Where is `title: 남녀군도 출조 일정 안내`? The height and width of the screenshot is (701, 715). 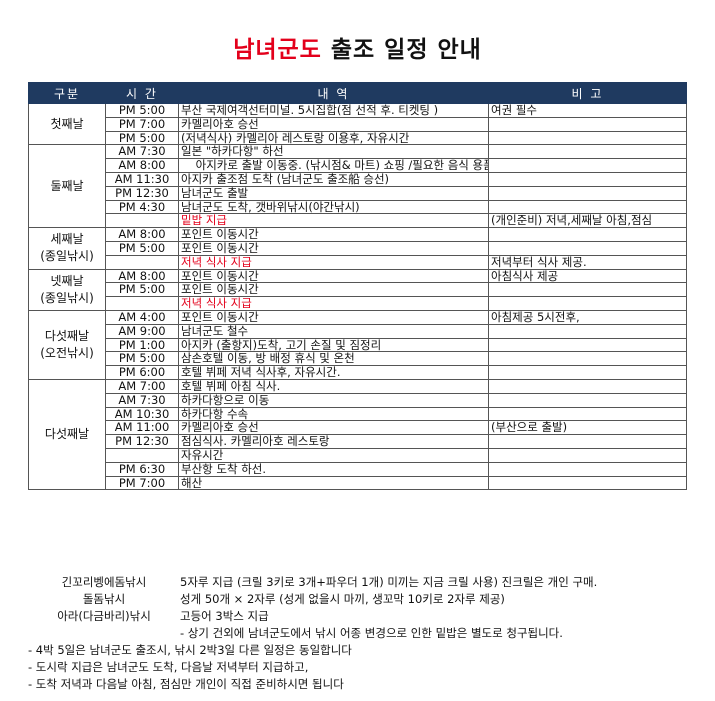
title: 남녀군도 출조 일정 안내 is located at coordinates (357, 47).